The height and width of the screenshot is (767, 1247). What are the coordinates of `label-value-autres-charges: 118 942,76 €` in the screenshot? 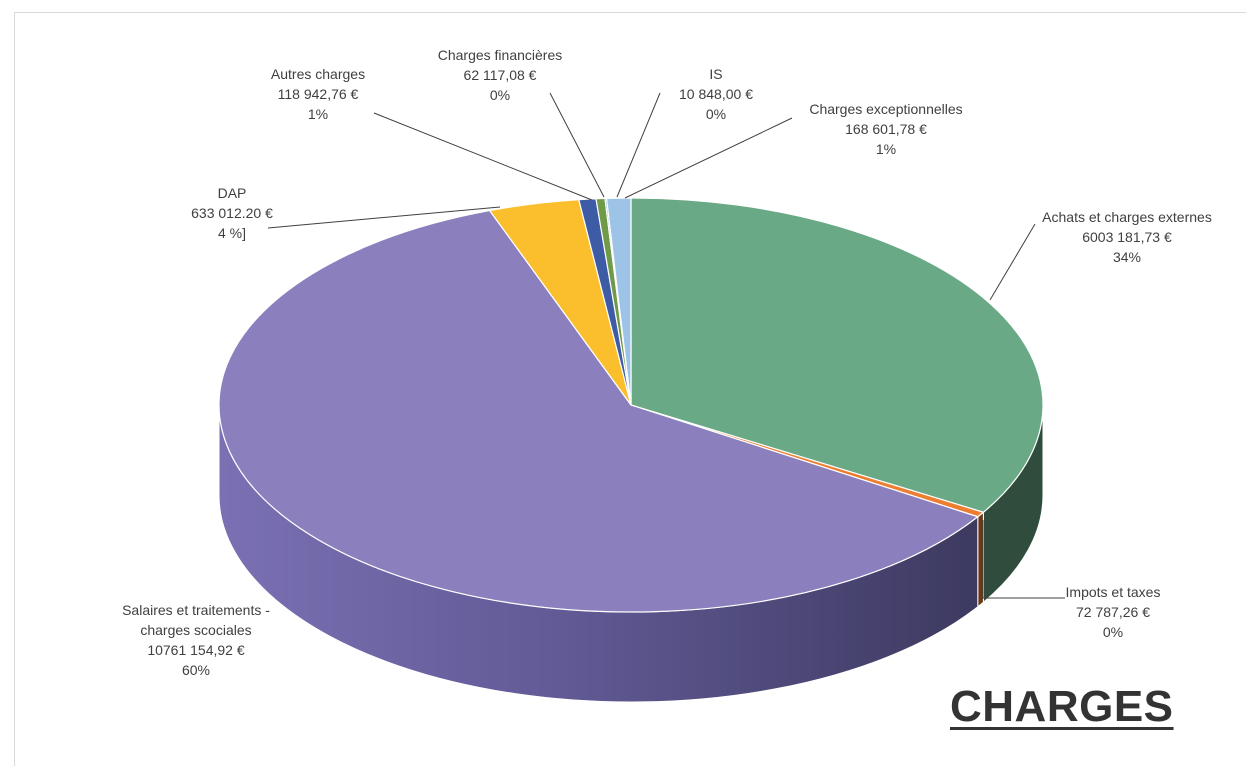 It's located at (318, 94).